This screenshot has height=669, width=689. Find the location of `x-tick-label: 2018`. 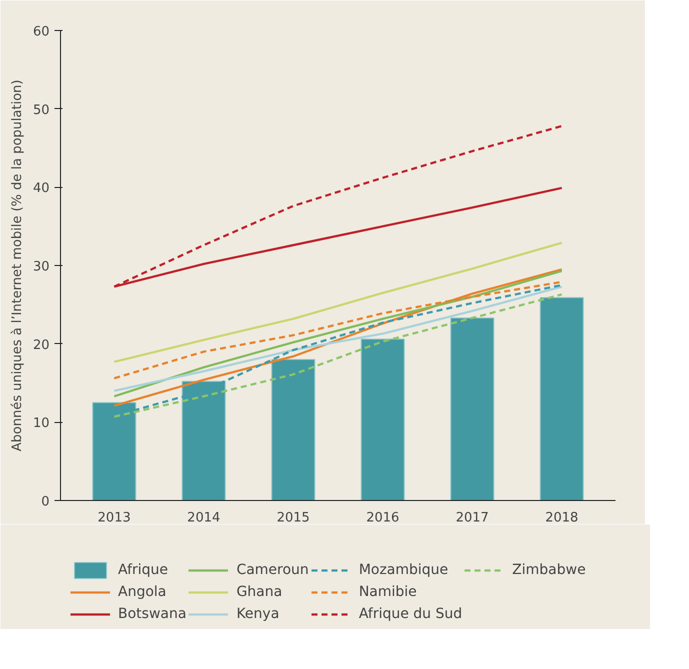

x-tick-label: 2018 is located at coordinates (561, 518).